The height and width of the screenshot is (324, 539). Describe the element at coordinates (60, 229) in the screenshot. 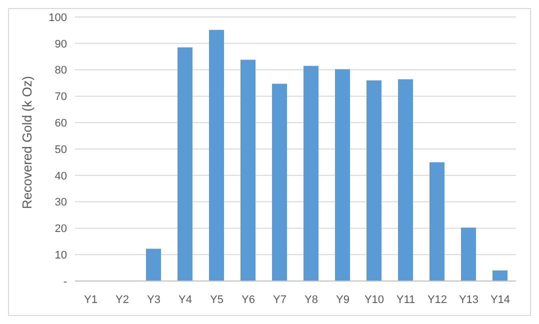

I see `y-tick-label: 20` at that location.